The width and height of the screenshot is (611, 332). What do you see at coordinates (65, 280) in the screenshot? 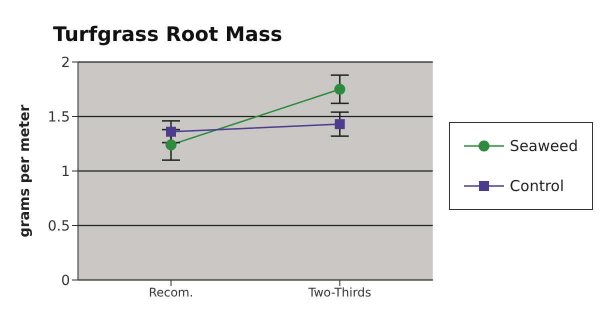
I see `y-tick-label: 0` at bounding box center [65, 280].